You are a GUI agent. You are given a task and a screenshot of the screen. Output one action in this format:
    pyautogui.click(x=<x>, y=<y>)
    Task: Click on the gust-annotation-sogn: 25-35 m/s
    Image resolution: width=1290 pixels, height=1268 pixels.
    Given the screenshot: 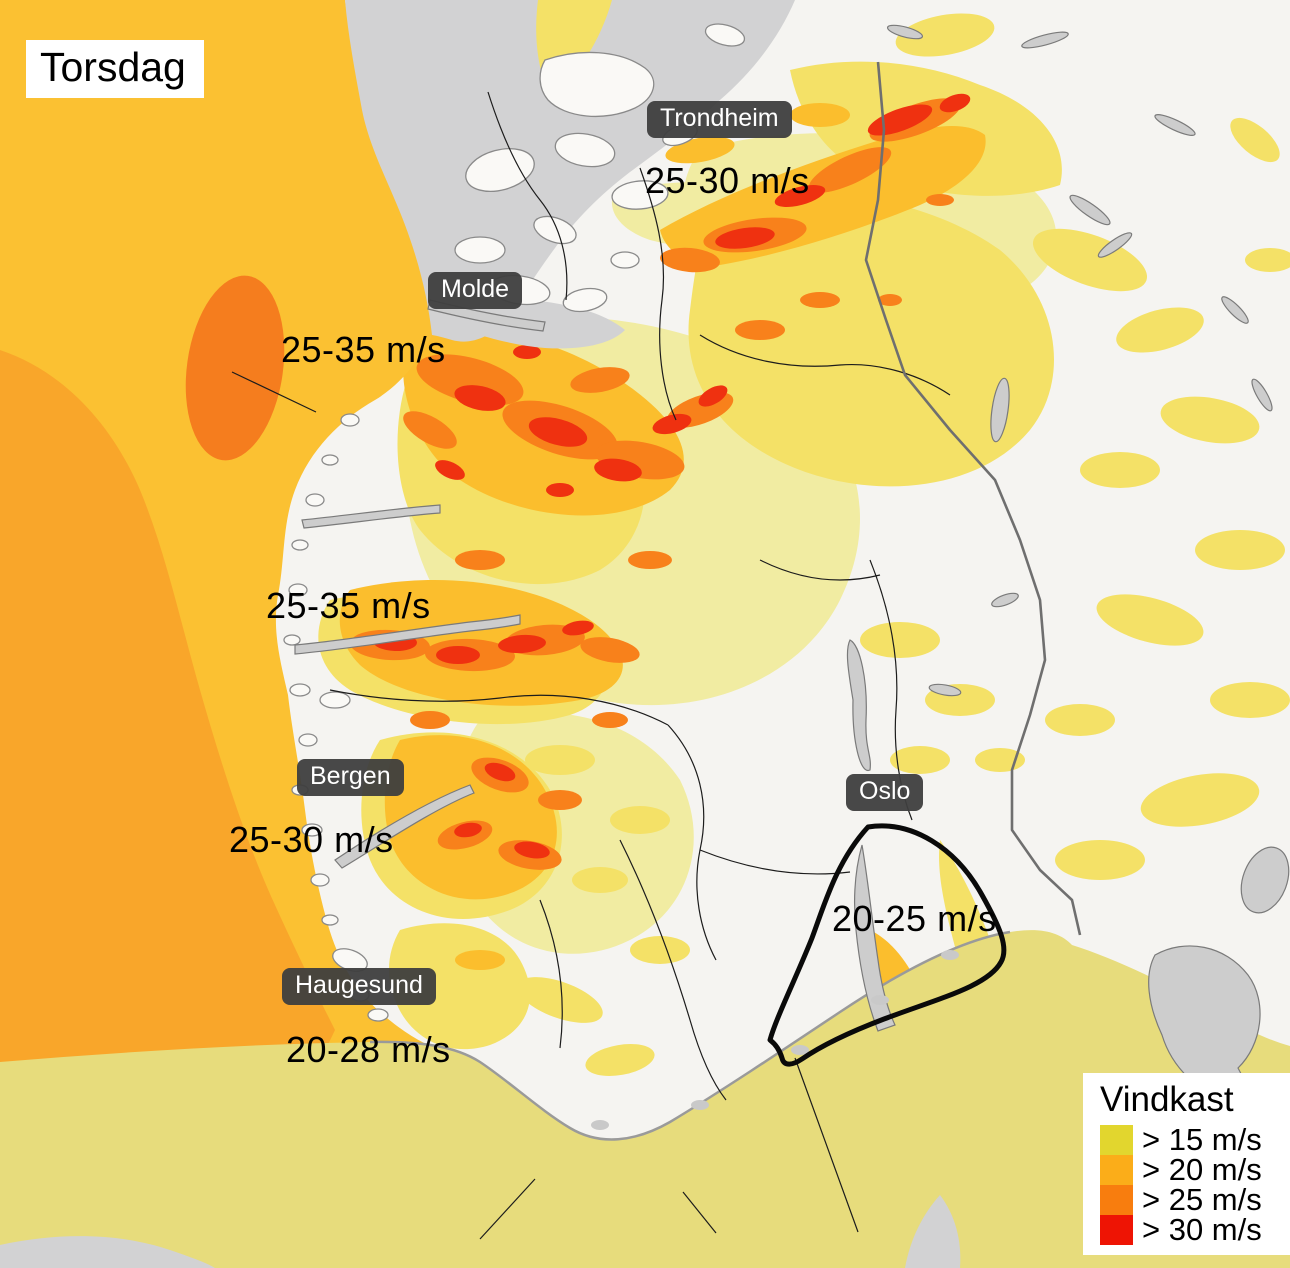 What is the action you would take?
    pyautogui.click(x=348, y=605)
    